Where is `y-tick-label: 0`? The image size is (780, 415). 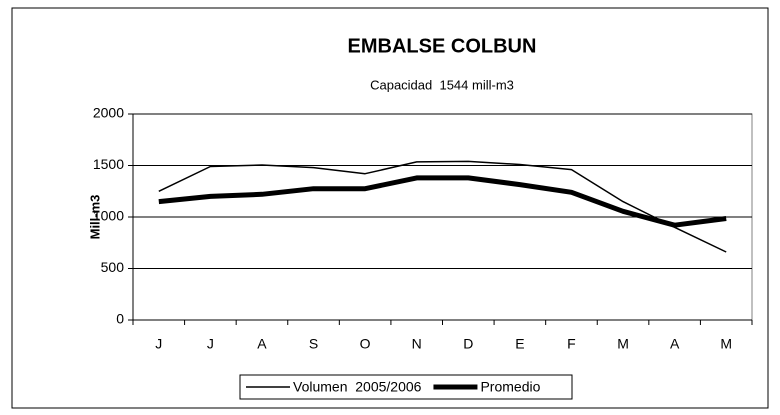
y-tick-label: 0 is located at coordinates (120, 319).